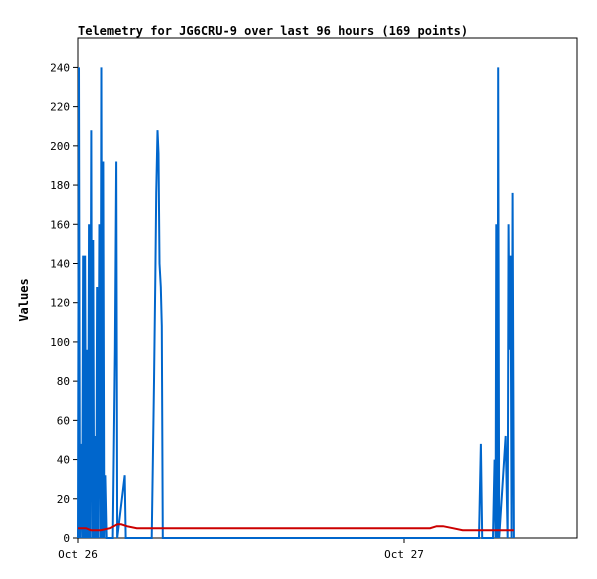 The image size is (597, 579). What do you see at coordinates (78, 554) in the screenshot?
I see `x-tick-label: Oct 26` at bounding box center [78, 554].